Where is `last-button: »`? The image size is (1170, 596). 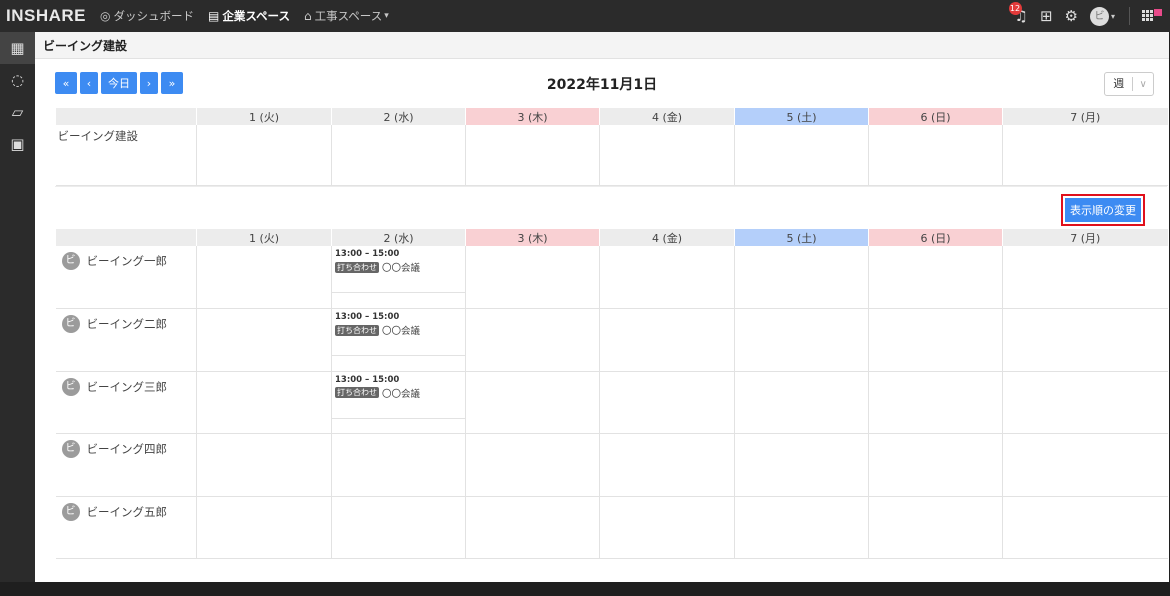
last-button: » is located at coordinates (172, 83).